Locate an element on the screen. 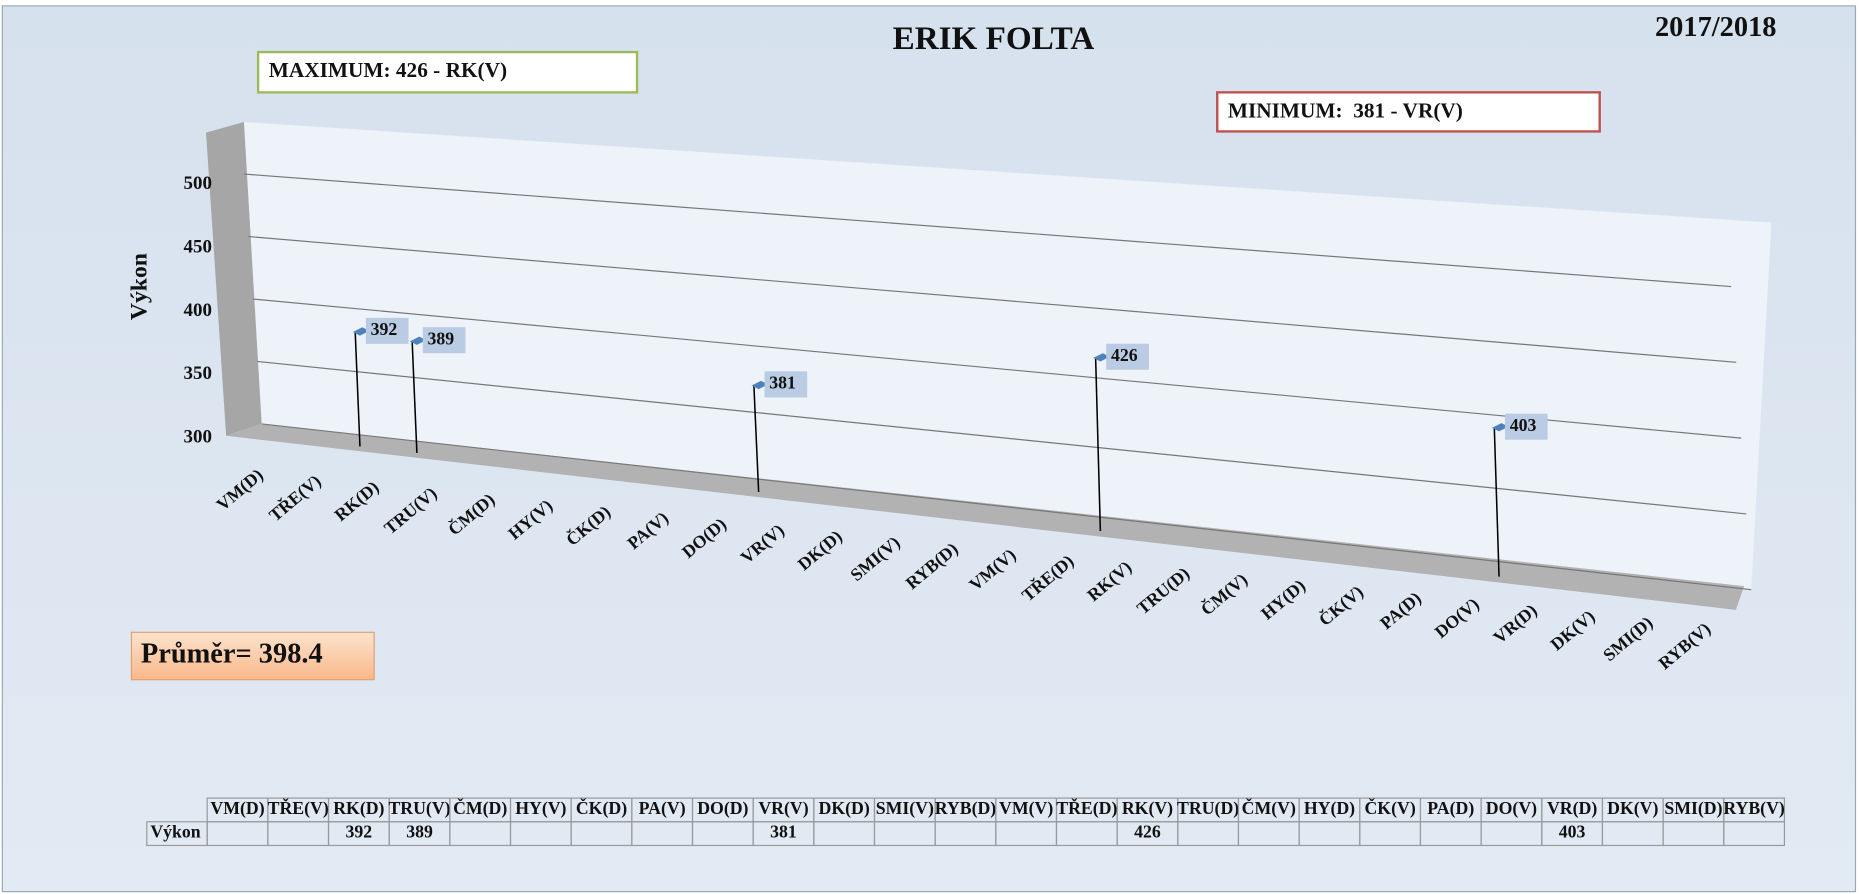  table-cell is located at coordinates (1754, 834).